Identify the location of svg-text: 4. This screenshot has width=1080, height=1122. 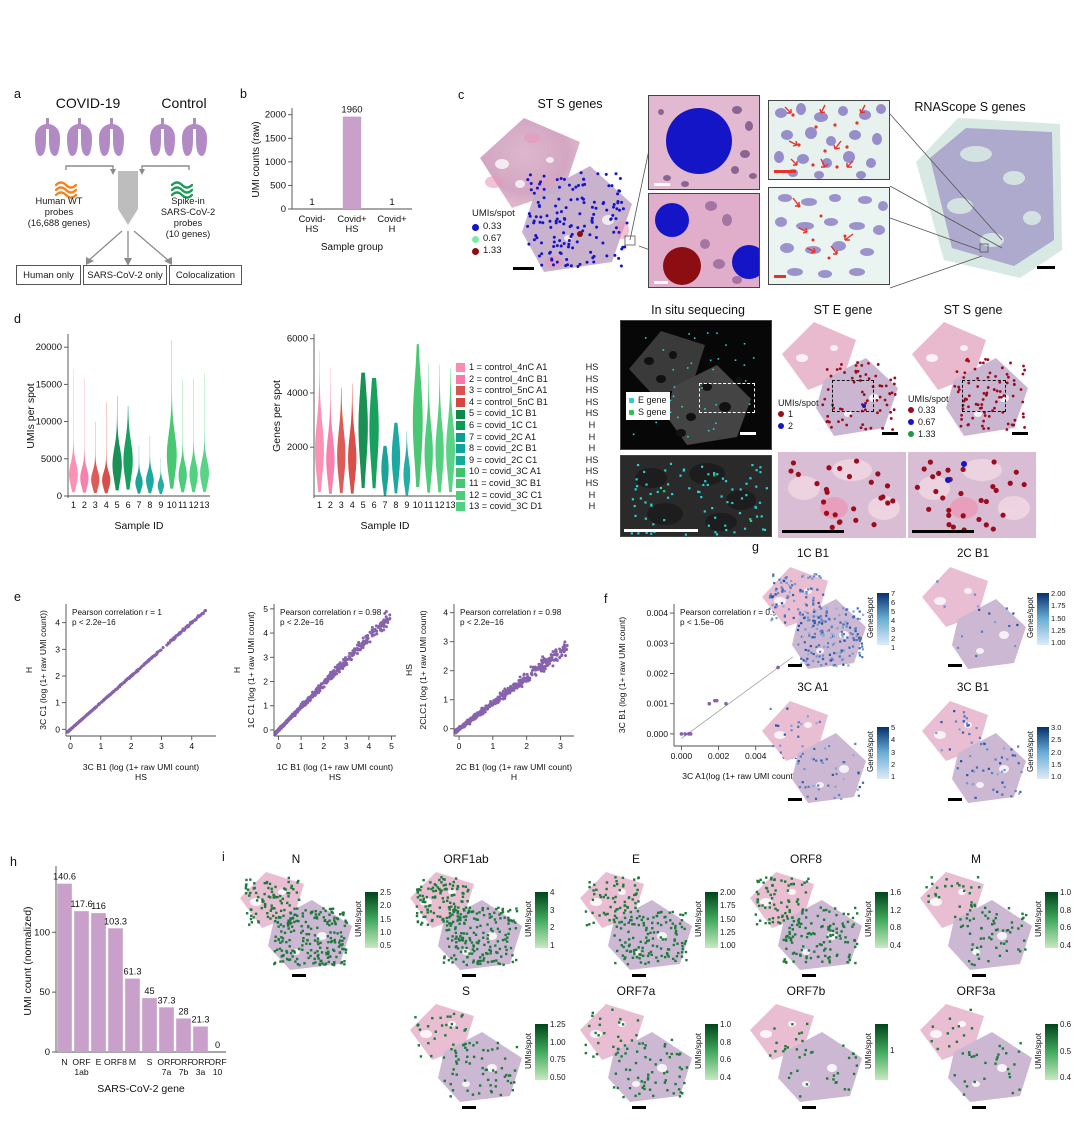
(352, 505).